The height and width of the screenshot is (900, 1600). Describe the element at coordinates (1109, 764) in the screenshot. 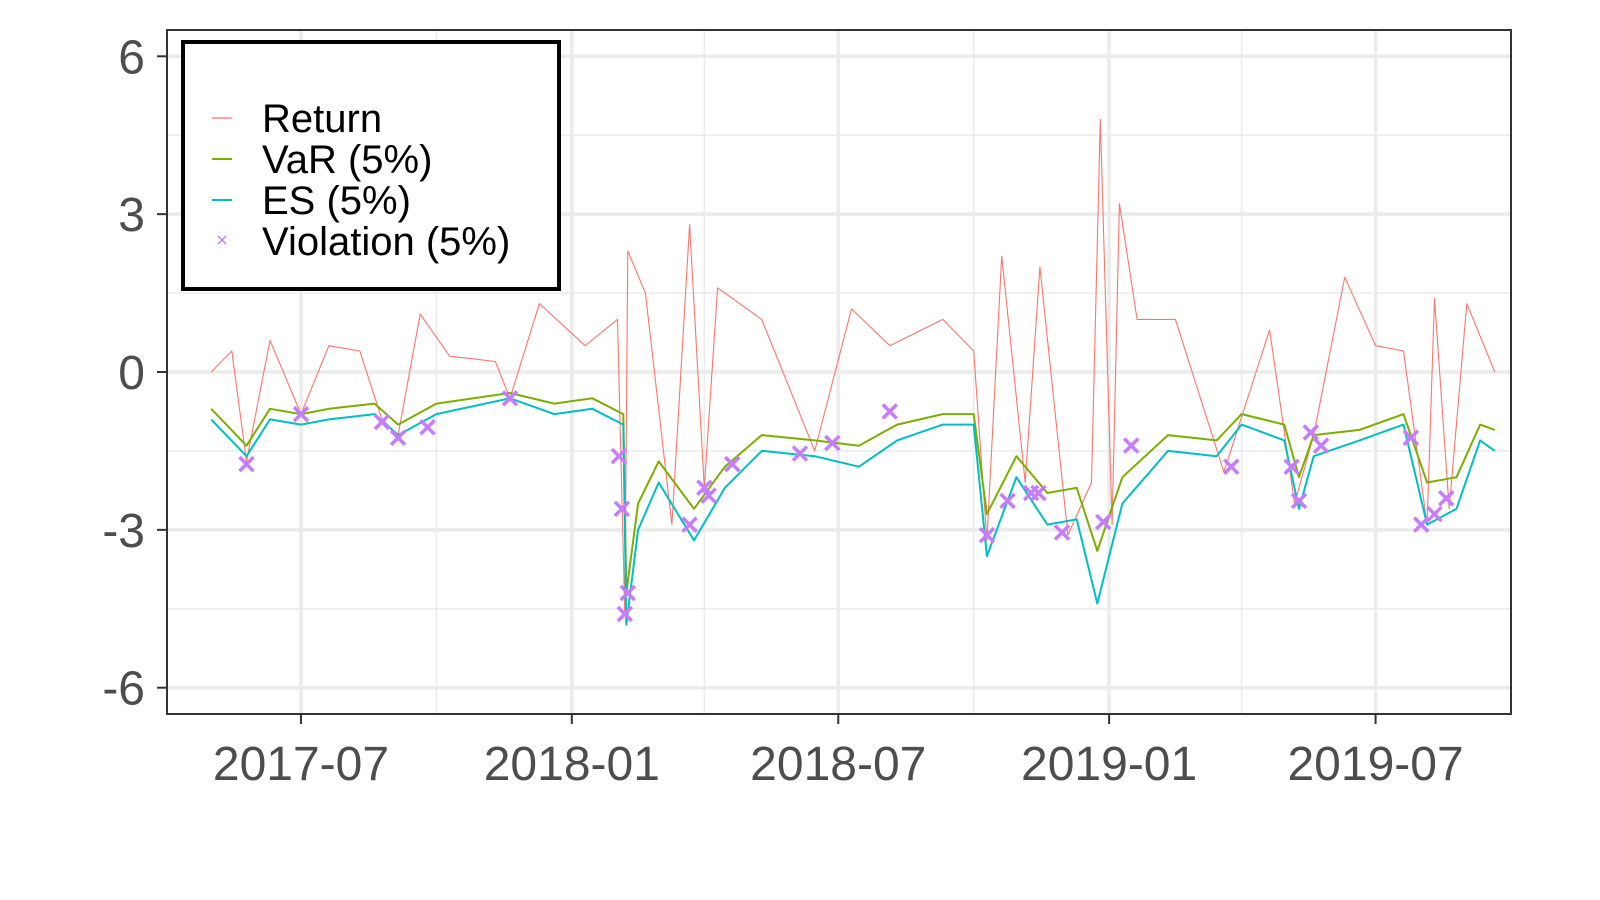

I see `x-tick-label: 2019-01` at that location.